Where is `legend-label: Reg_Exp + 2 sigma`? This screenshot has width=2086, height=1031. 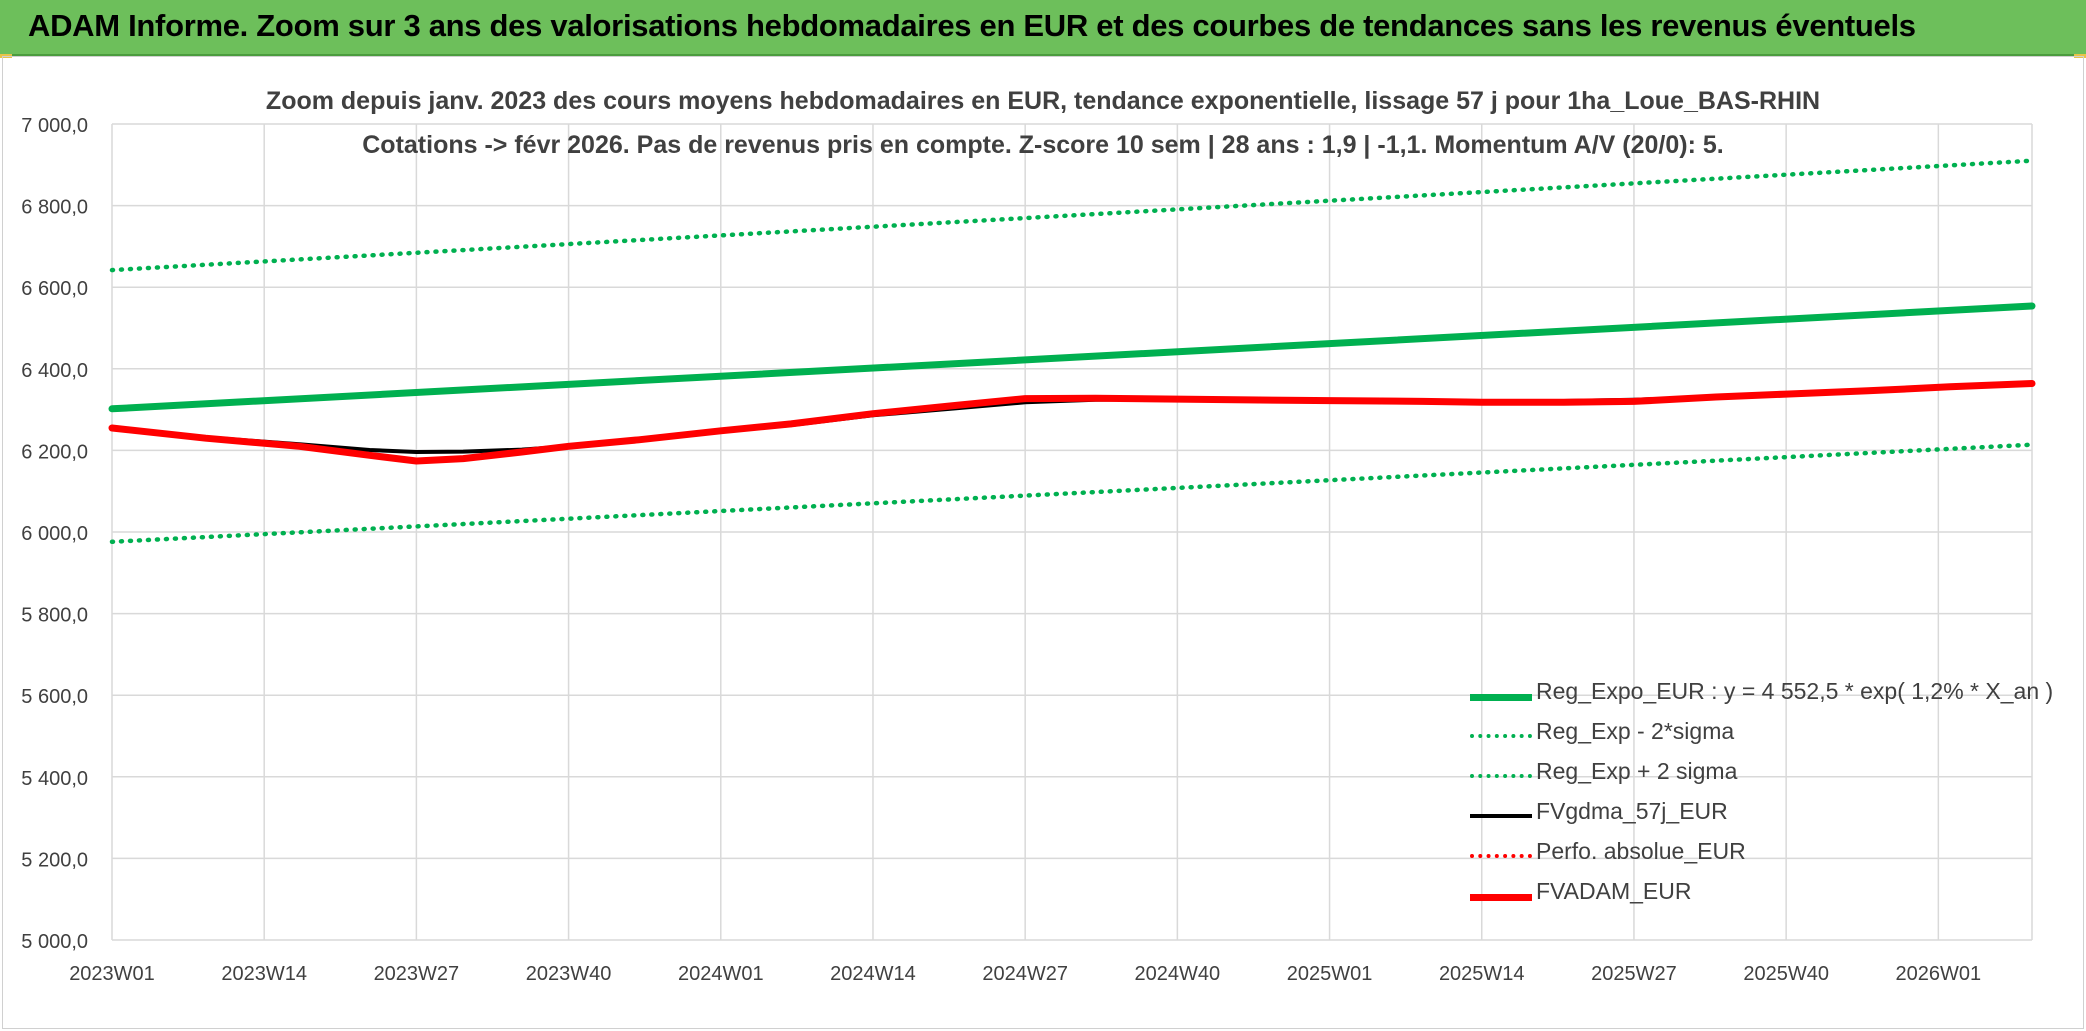 legend-label: Reg_Exp + 2 sigma is located at coordinates (1637, 771).